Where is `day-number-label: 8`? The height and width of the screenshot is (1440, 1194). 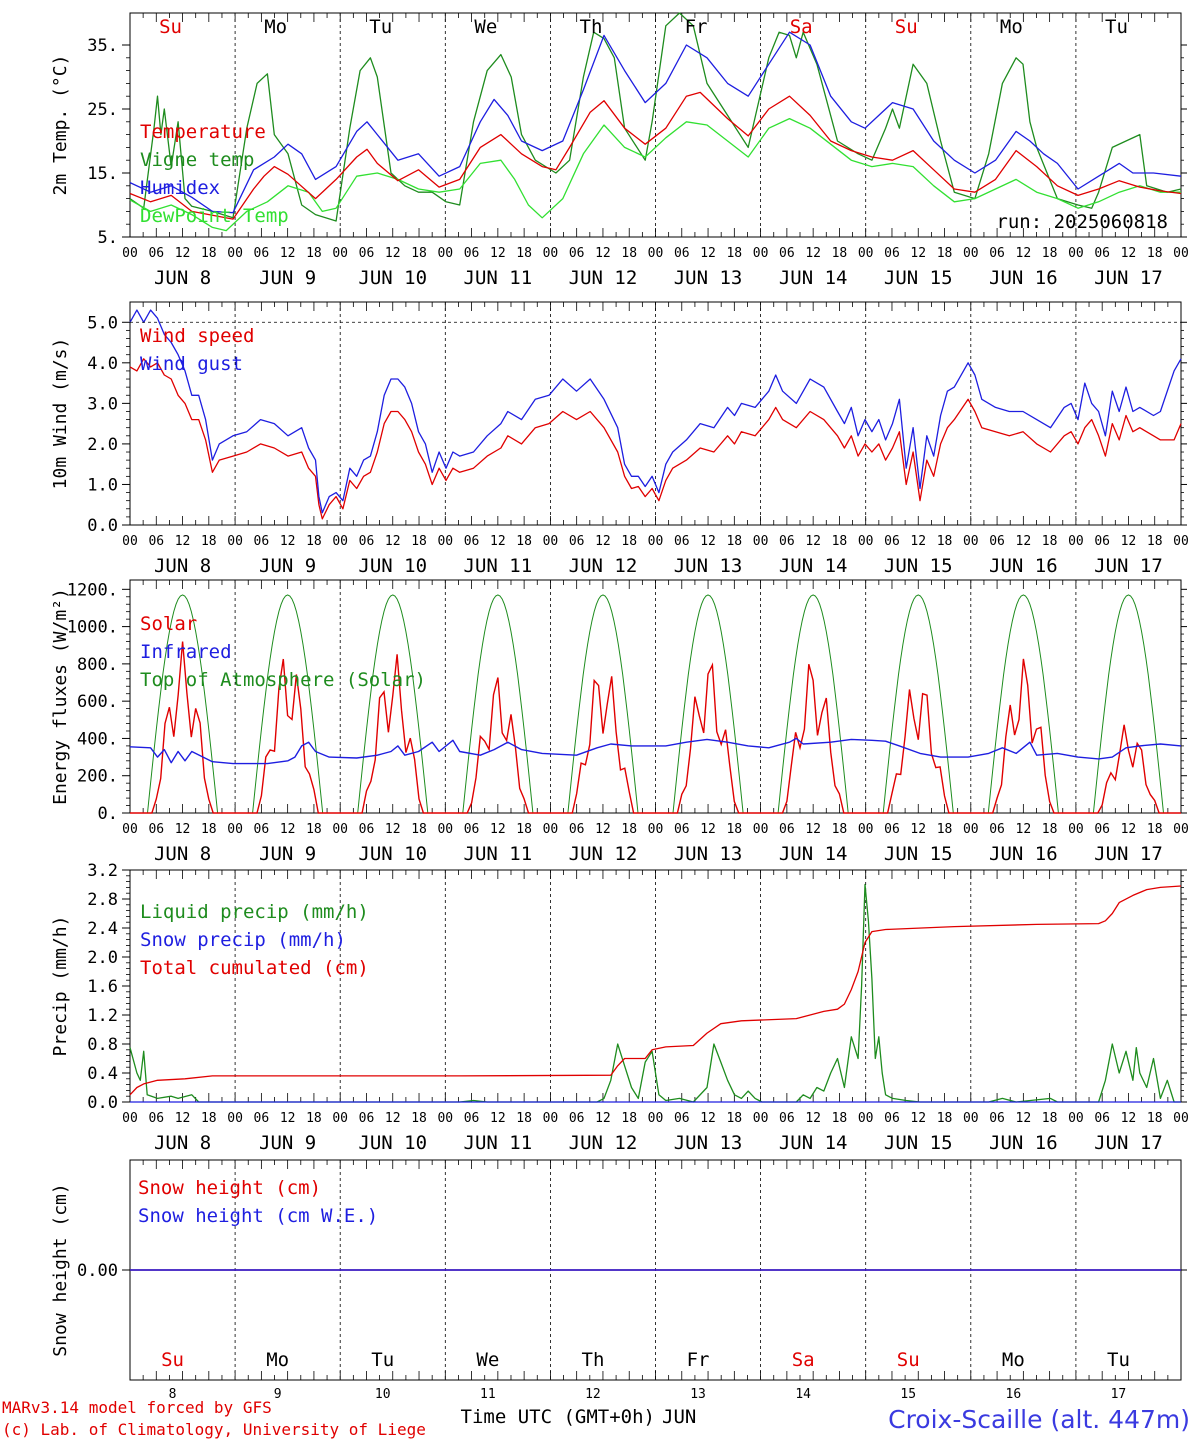
day-number-label: 8 is located at coordinates (173, 1394).